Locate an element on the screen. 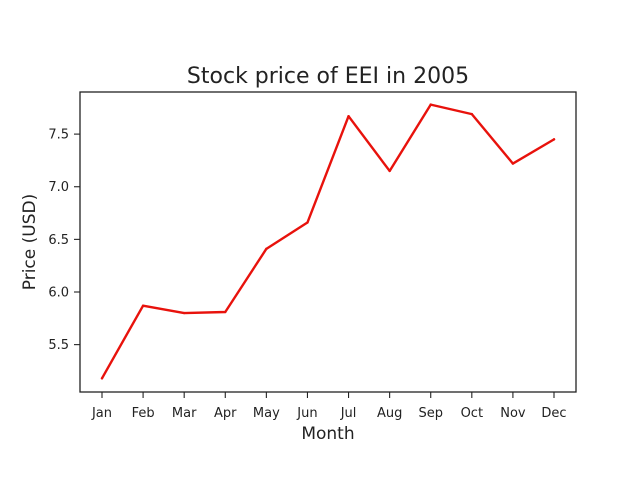  x-tick-label: Mar is located at coordinates (184, 413).